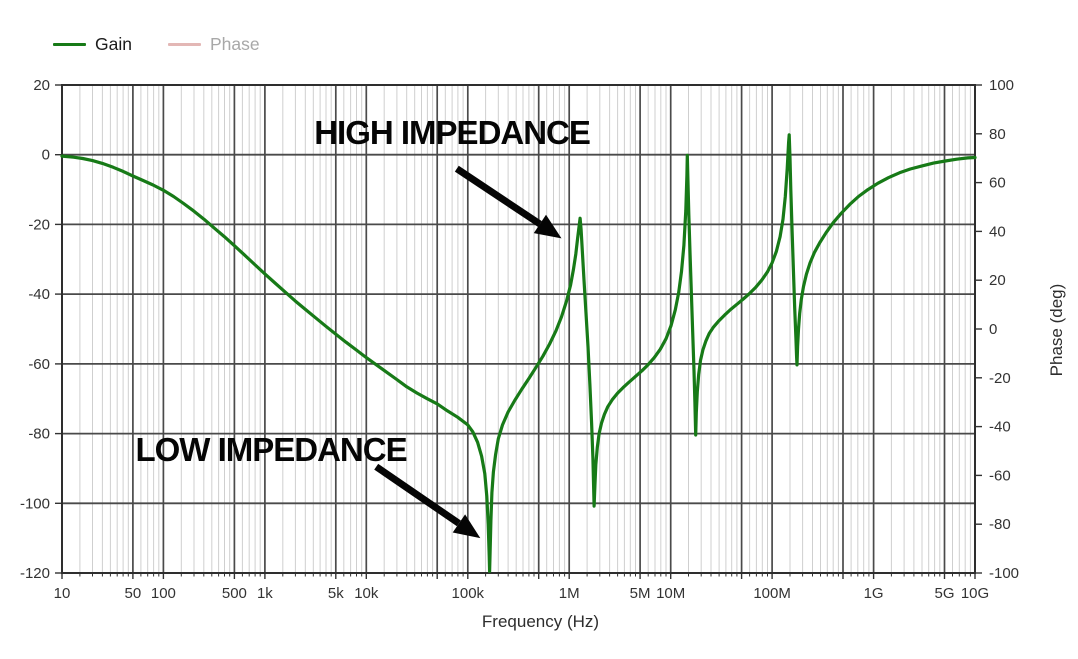  I want to click on svg-text: 10k, so click(366, 593).